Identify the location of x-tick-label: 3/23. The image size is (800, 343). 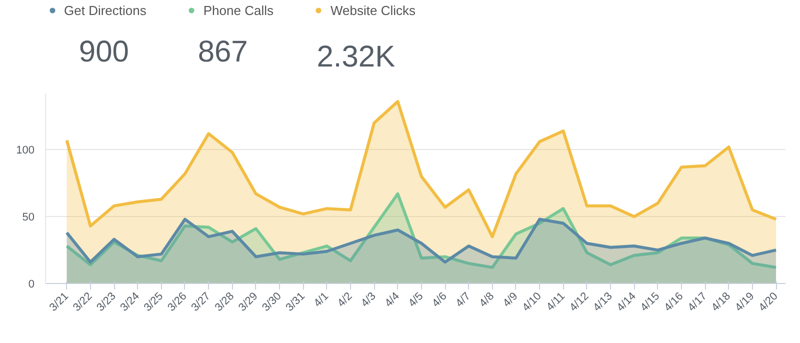
(106, 302).